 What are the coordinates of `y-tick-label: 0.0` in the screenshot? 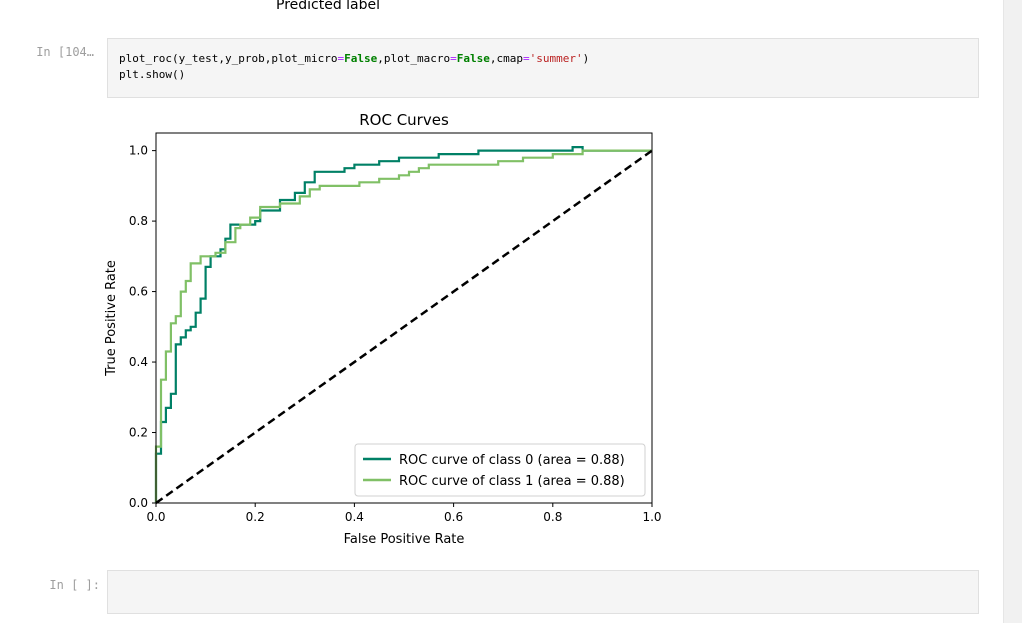 It's located at (138, 503).